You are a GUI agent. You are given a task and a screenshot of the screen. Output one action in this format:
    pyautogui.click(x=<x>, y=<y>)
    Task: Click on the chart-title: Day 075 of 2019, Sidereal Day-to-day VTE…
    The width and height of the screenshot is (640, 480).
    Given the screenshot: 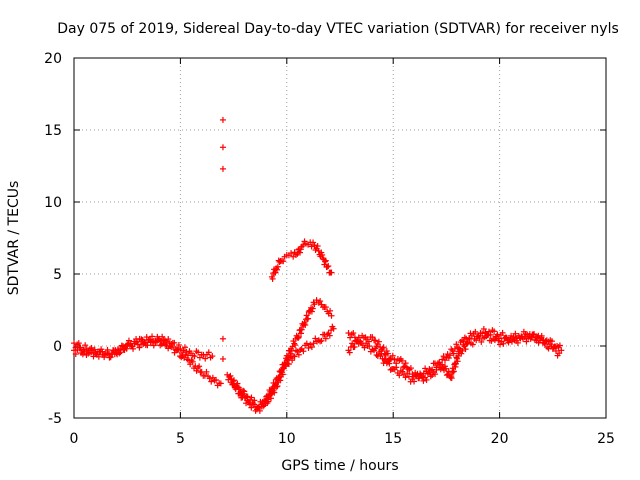 What is the action you would take?
    pyautogui.click(x=338, y=29)
    